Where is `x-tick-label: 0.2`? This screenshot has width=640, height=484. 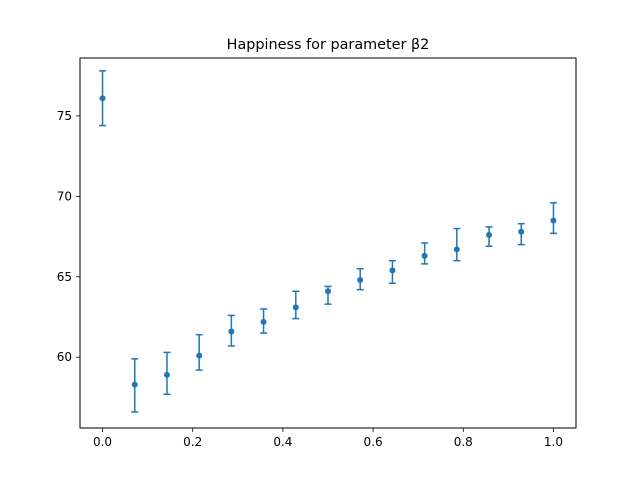
x-tick-label: 0.2 is located at coordinates (192, 442).